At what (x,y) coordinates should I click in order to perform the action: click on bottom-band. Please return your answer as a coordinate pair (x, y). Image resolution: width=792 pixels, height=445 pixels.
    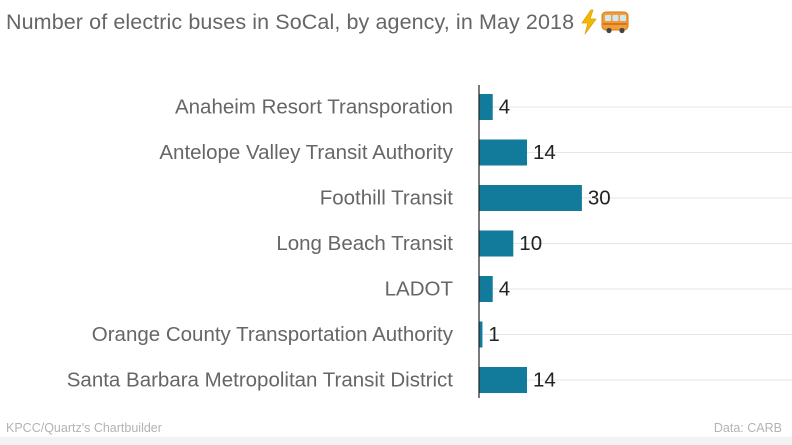
    Looking at the image, I should click on (396, 441).